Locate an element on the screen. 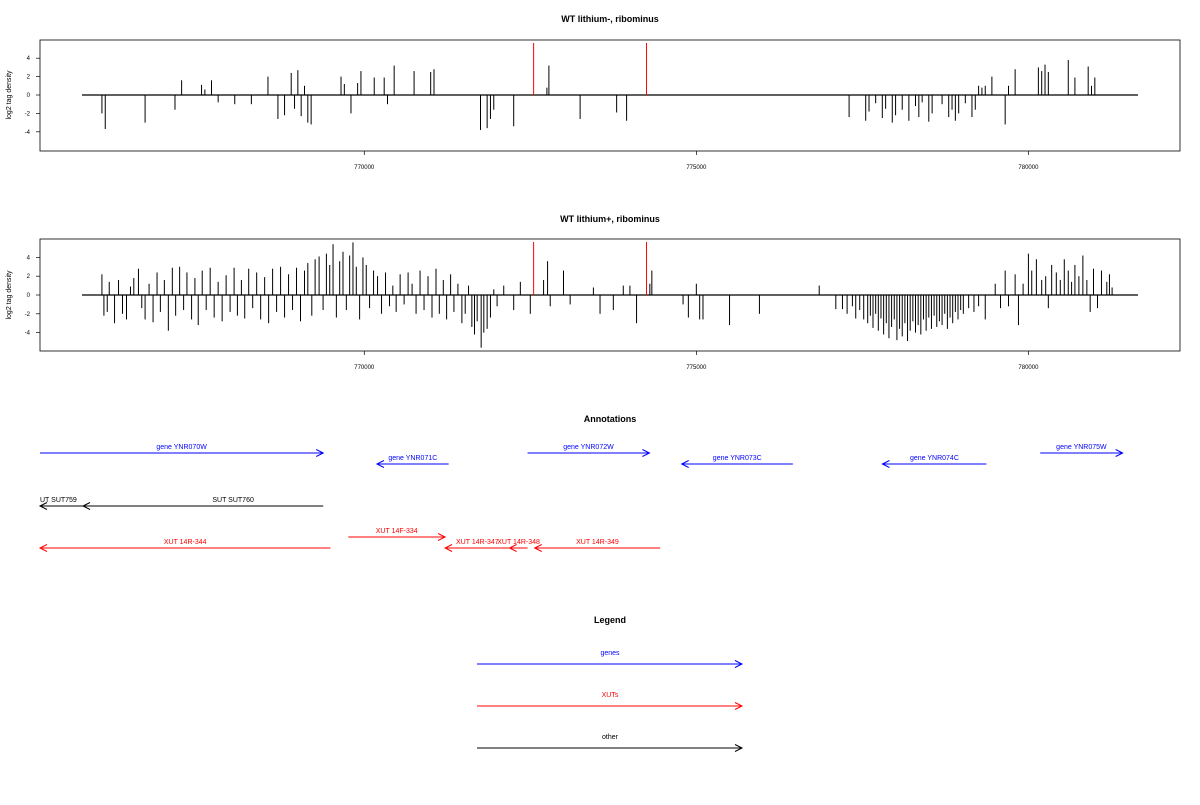 Image resolution: width=1200 pixels, height=805 pixels. plot-frame is located at coordinates (610, 95).